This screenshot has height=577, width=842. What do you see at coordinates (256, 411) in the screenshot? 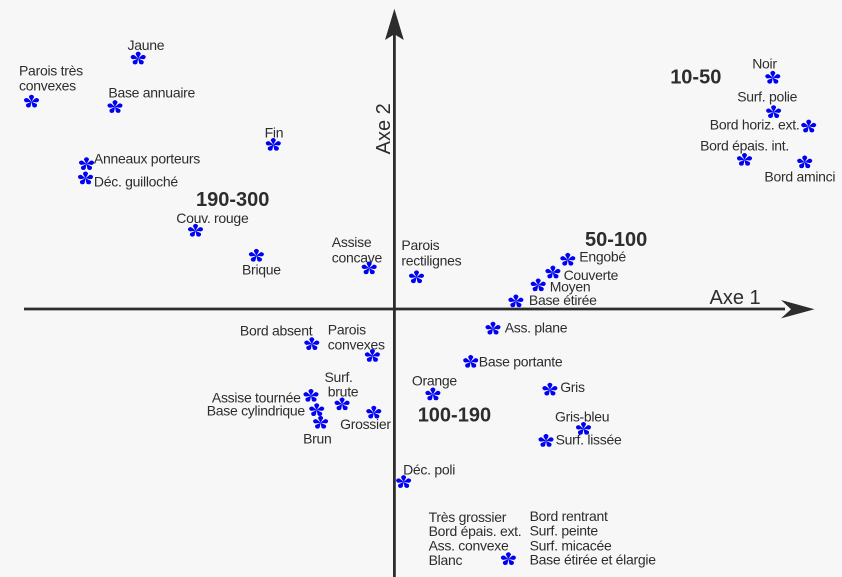
I see `svg-text: Base cylindrique` at bounding box center [256, 411].